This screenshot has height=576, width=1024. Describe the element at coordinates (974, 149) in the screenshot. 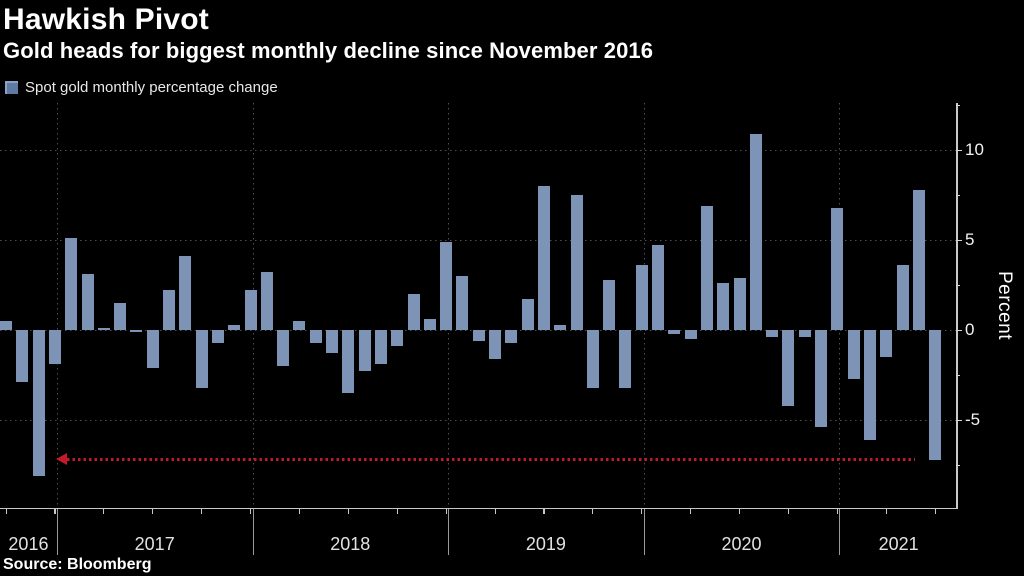

I see `y-tick-label: 10` at that location.